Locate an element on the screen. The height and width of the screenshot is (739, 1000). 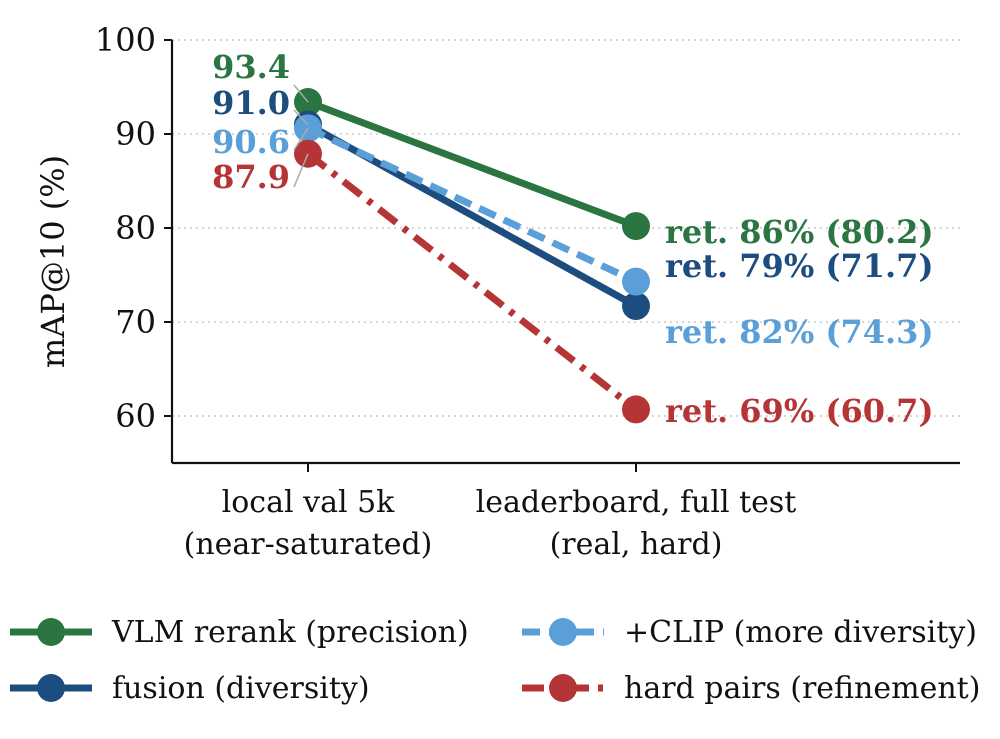
x-tick-label: leaderboard, full test is located at coordinates (636, 502).